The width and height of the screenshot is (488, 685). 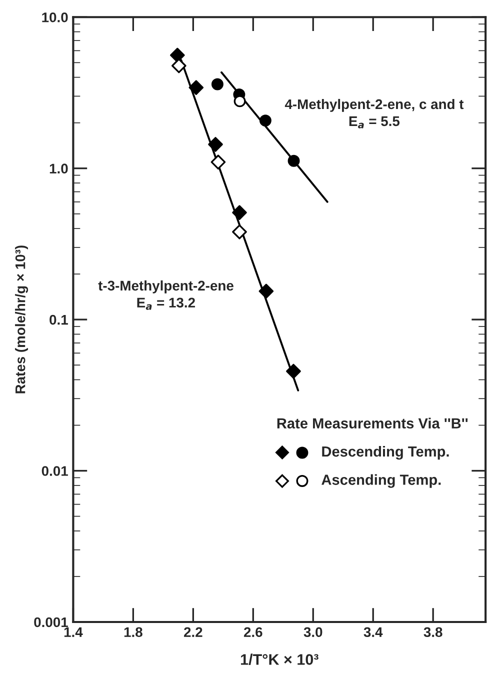 I want to click on x-tick-label: 3.0, so click(x=313, y=632).